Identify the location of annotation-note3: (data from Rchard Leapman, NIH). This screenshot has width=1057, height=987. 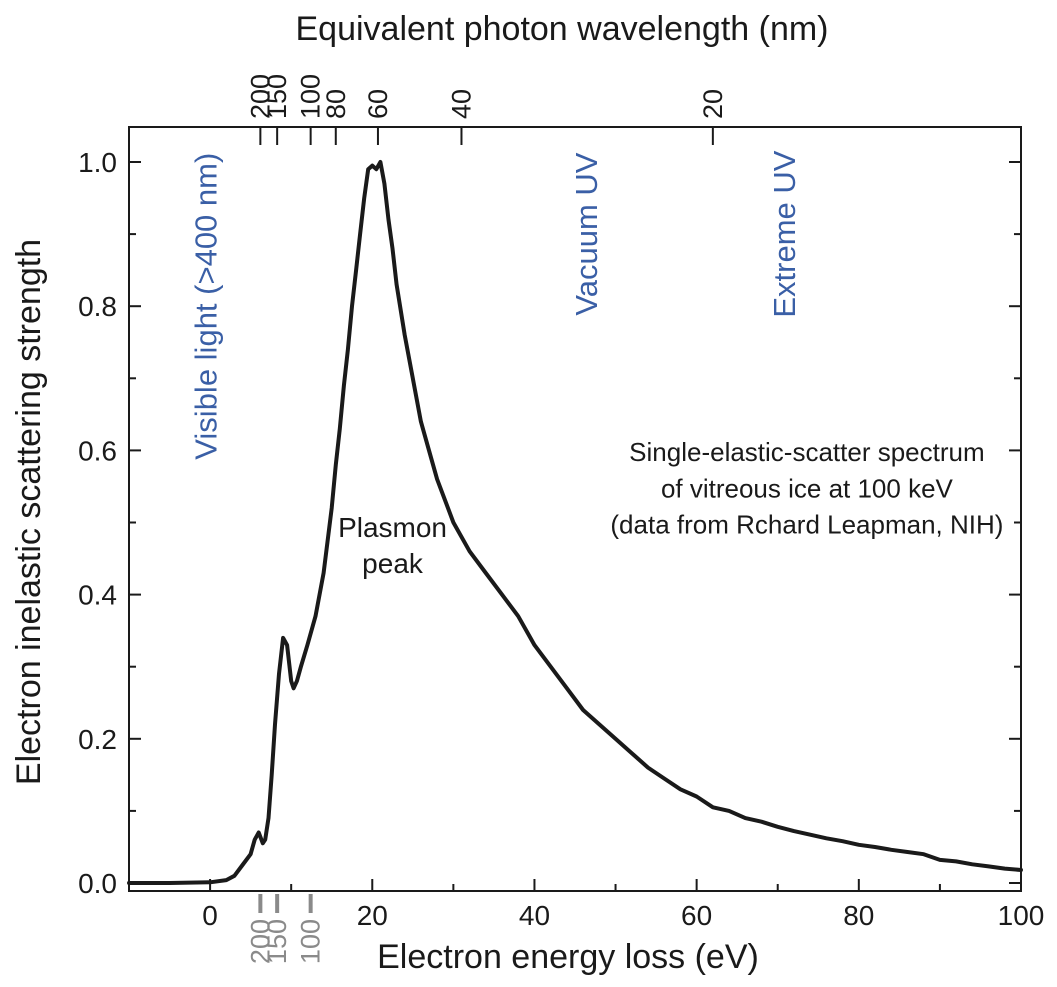
(806, 524).